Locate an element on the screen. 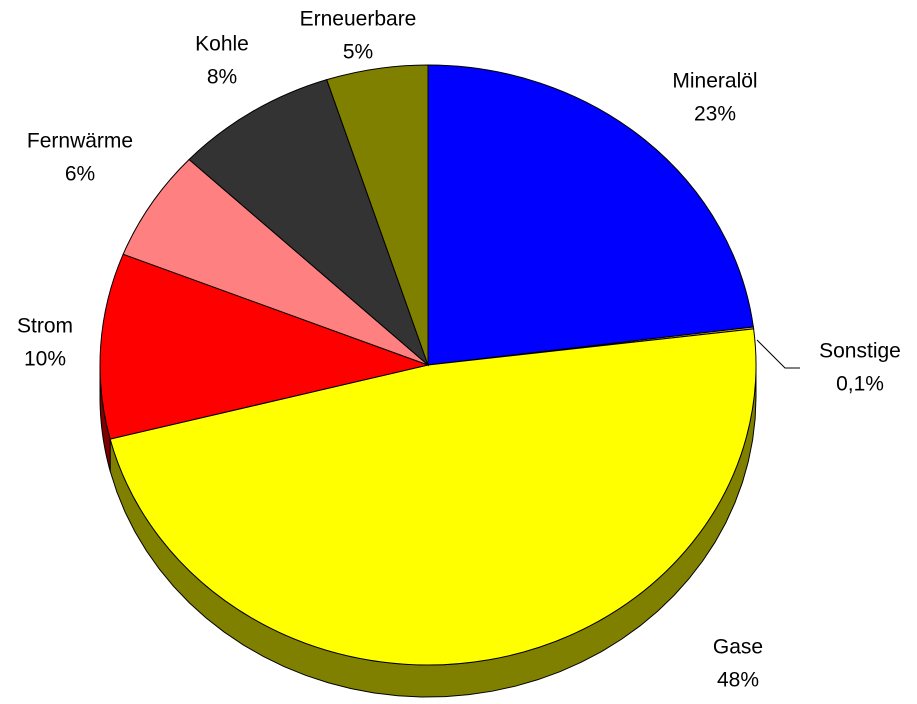 Image resolution: width=917 pixels, height=704 pixels. slice-label: Erneuerbare is located at coordinates (358, 19).